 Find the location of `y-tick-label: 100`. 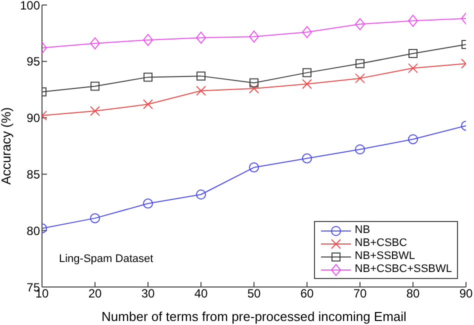

y-tick-label: 100 is located at coordinates (30, 6).